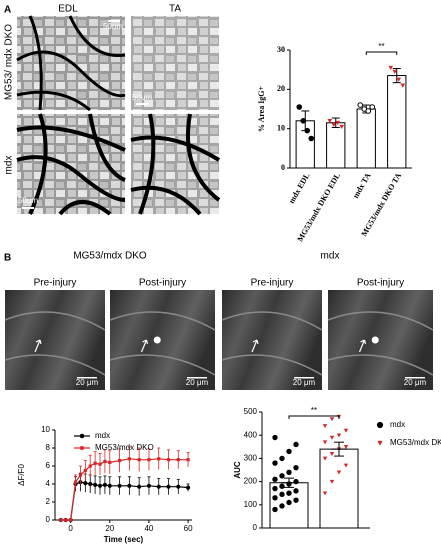 The height and width of the screenshot is (550, 441). What do you see at coordinates (375, 340) in the screenshot?
I see `injury-site` at bounding box center [375, 340].